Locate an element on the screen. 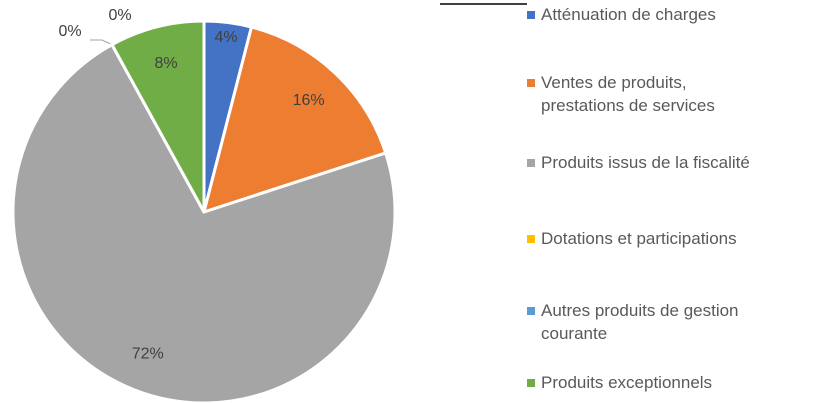 This screenshot has height=403, width=821. legend-label: Produits issus de la fiscalité is located at coordinates (645, 162).